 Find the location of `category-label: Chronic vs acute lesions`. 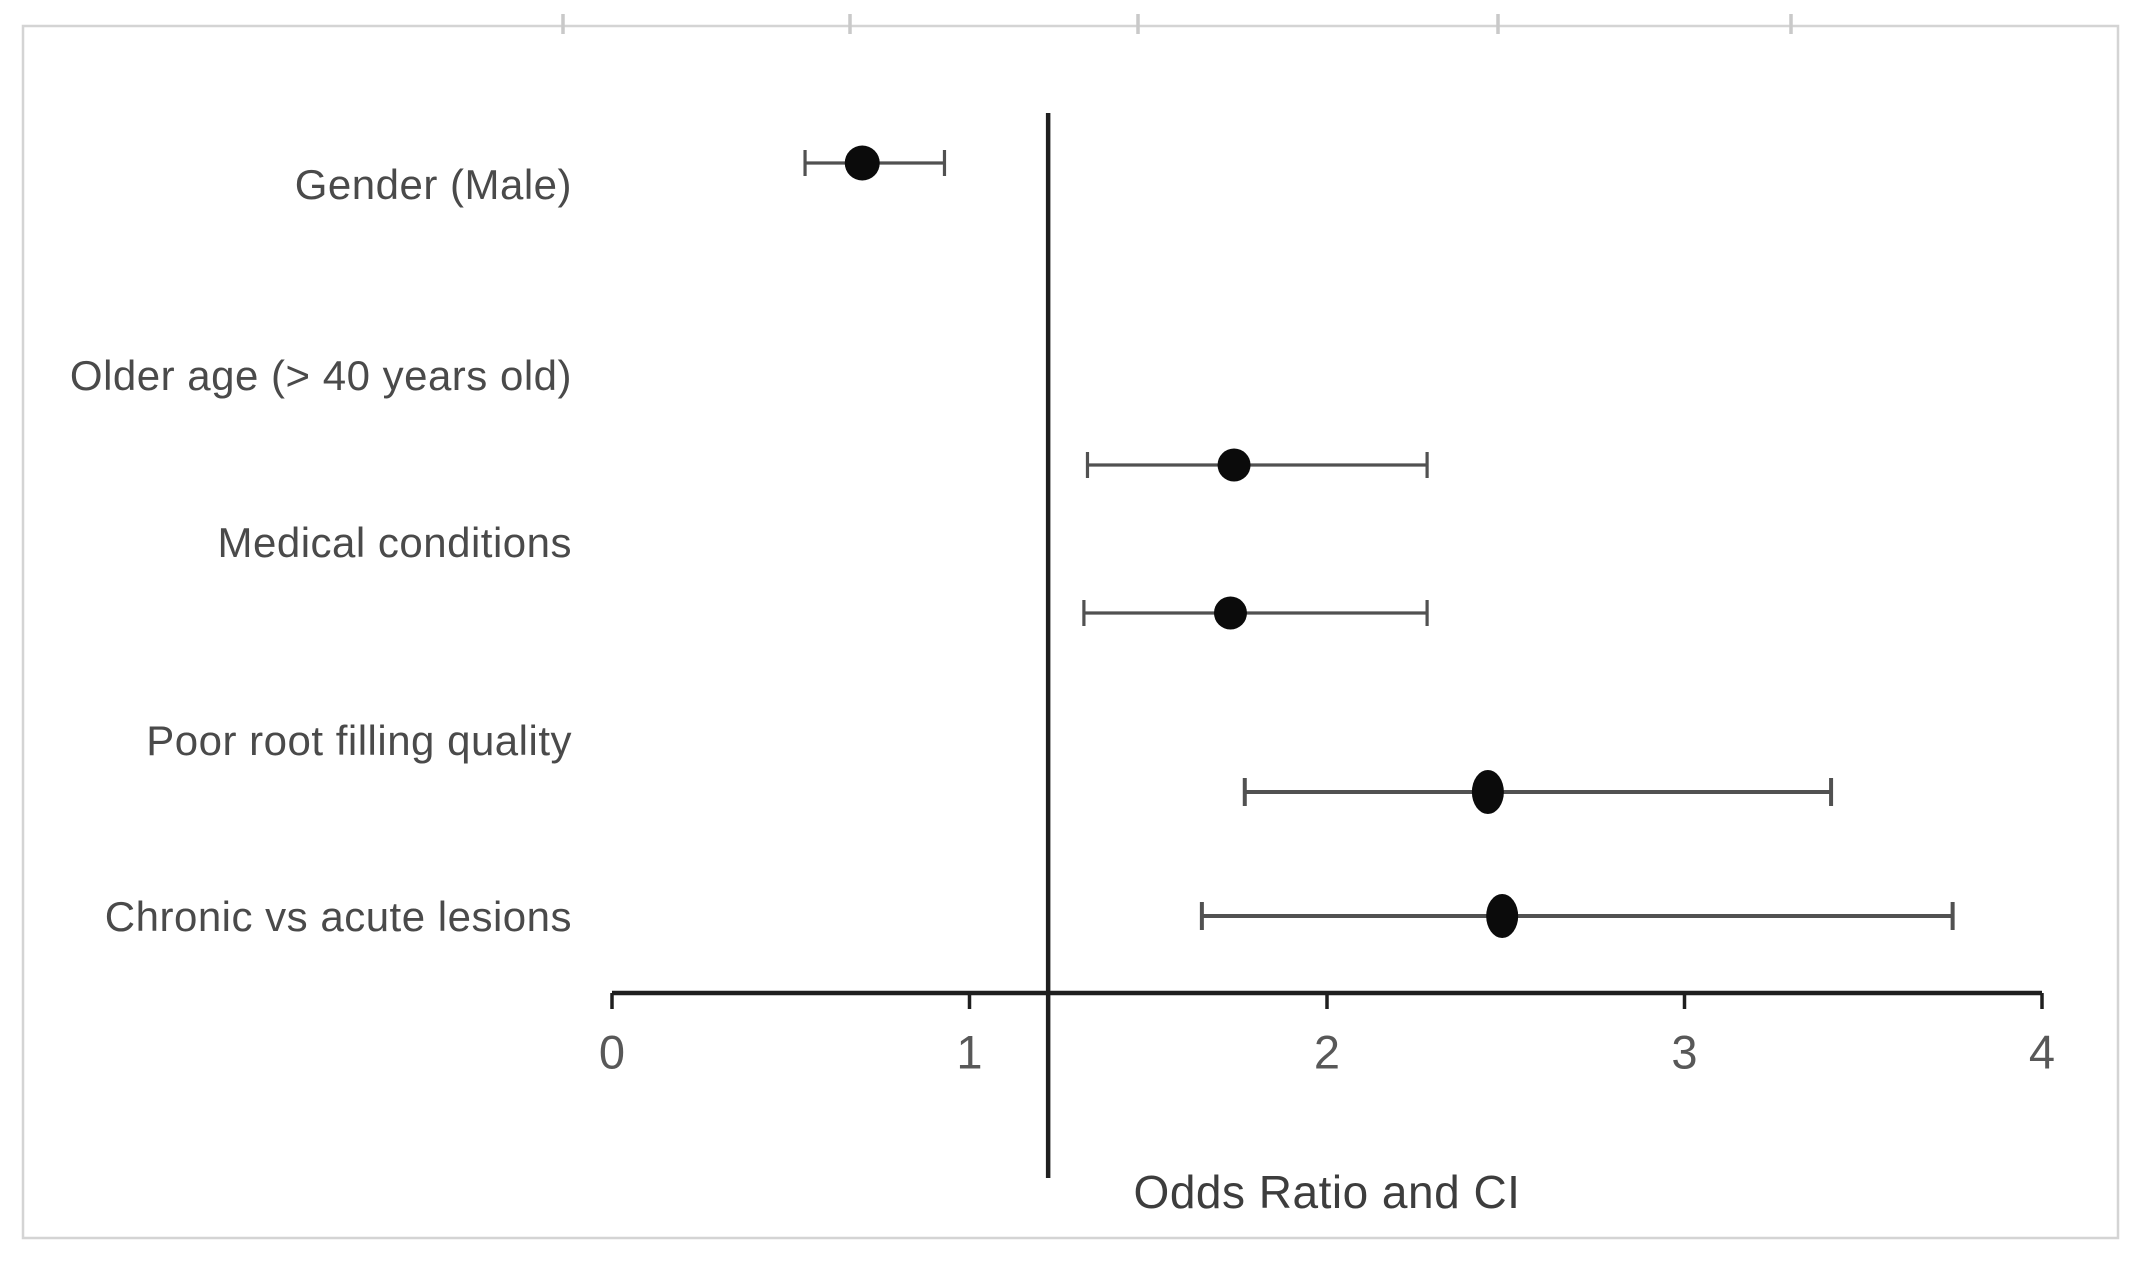

category-label: Chronic vs acute lesions is located at coordinates (338, 917).